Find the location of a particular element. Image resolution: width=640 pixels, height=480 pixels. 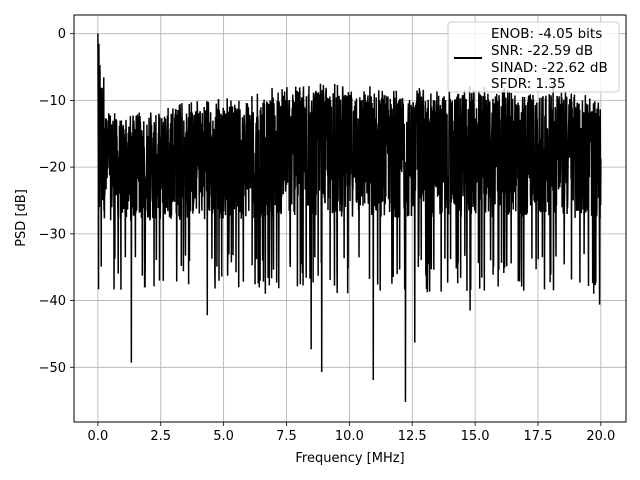

x-axis-label: Frequency [MHz] is located at coordinates (349, 458).